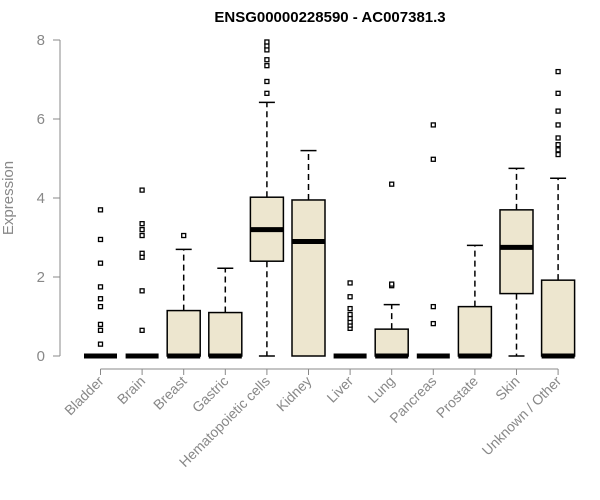  Describe the element at coordinates (41, 277) in the screenshot. I see `y-tick-label: 2` at that location.